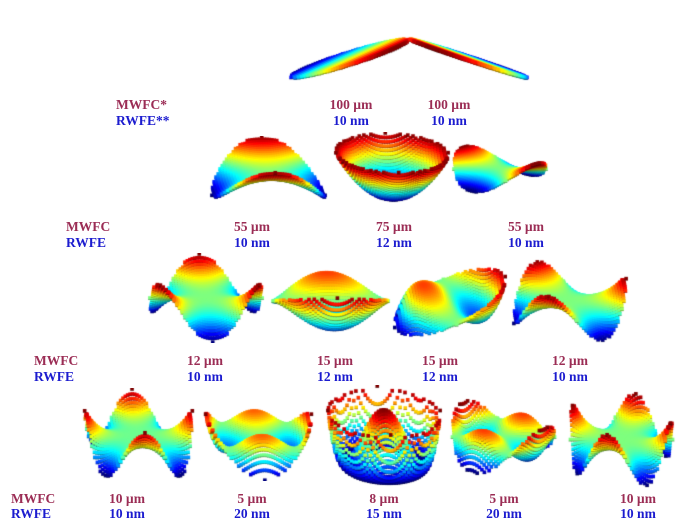 Image resolution: width=677 pixels, height=522 pixels. I want to click on surface-quadrafoil-b, so click(621, 439).